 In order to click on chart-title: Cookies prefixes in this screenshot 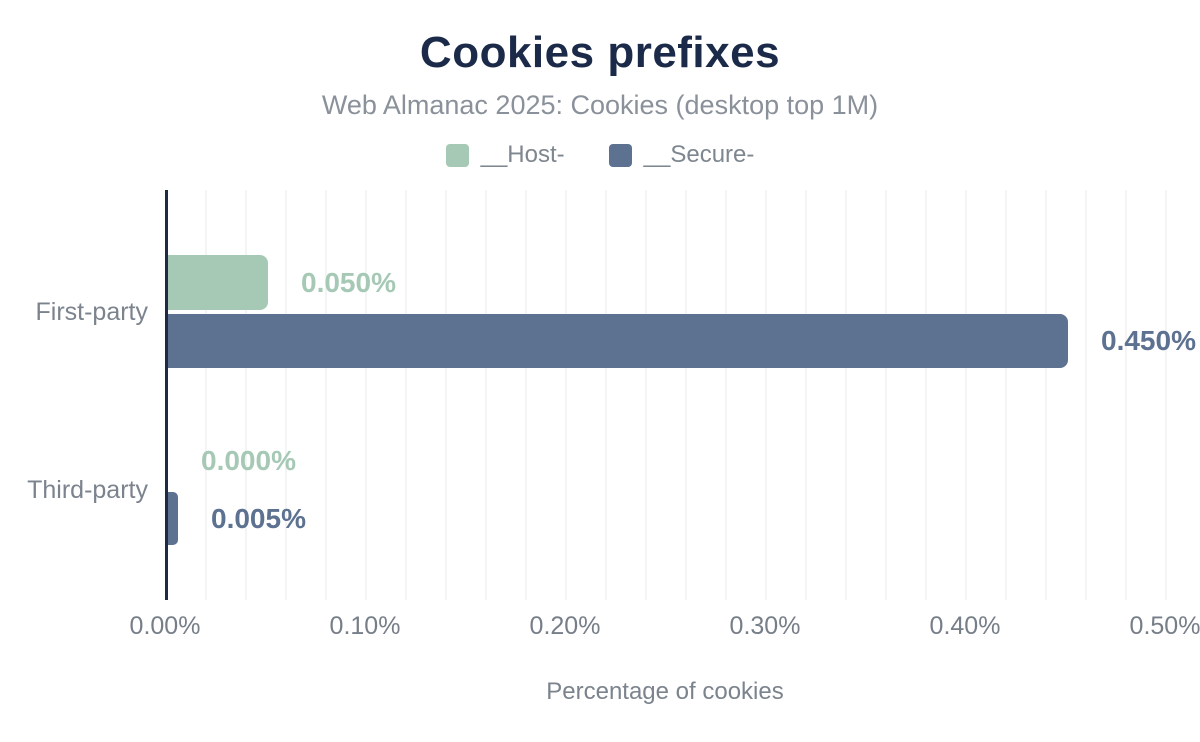, I will do `click(600, 52)`.